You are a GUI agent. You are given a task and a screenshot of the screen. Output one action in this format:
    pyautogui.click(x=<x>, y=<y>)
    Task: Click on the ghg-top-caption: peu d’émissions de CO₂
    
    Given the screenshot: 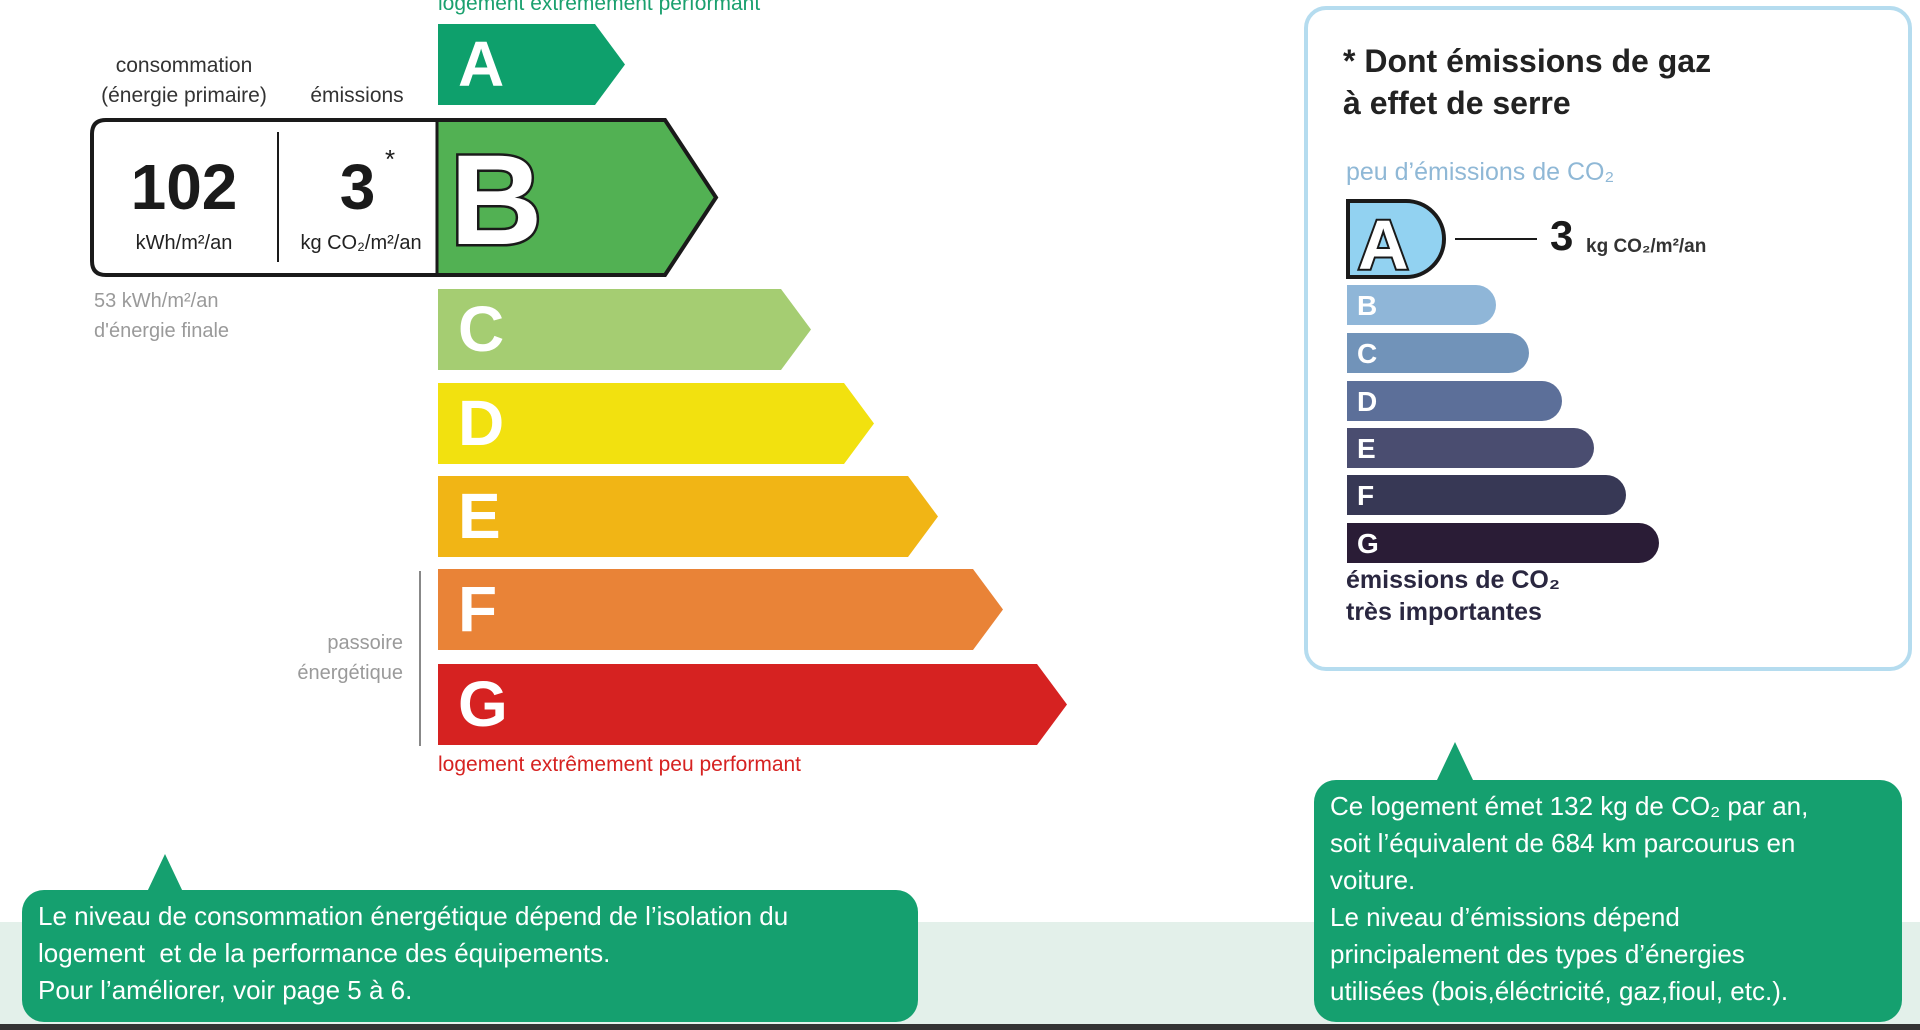 What is the action you would take?
    pyautogui.click(x=1480, y=172)
    